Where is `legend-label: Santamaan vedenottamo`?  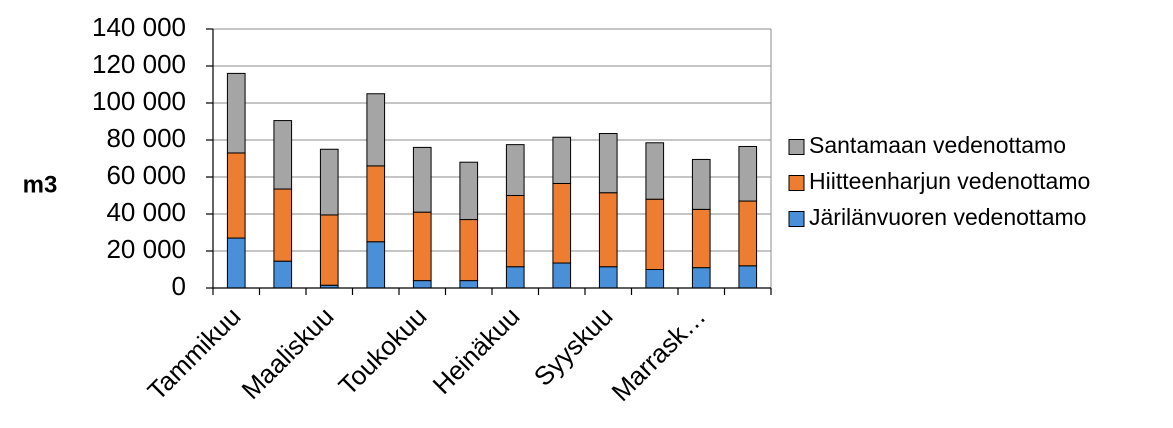 legend-label: Santamaan vedenottamo is located at coordinates (937, 145).